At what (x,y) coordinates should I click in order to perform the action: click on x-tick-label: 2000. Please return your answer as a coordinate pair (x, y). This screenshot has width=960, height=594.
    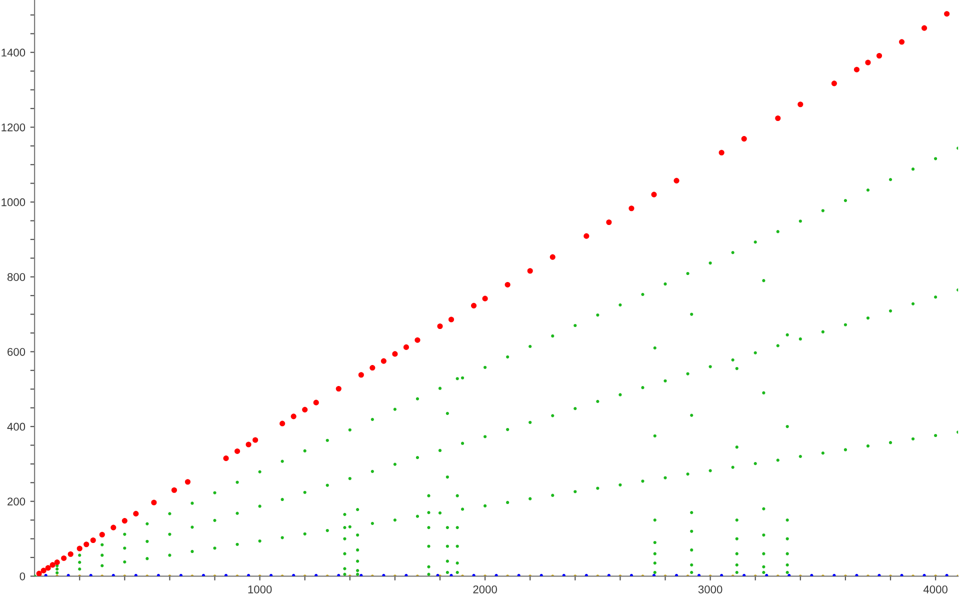
    Looking at the image, I should click on (485, 590).